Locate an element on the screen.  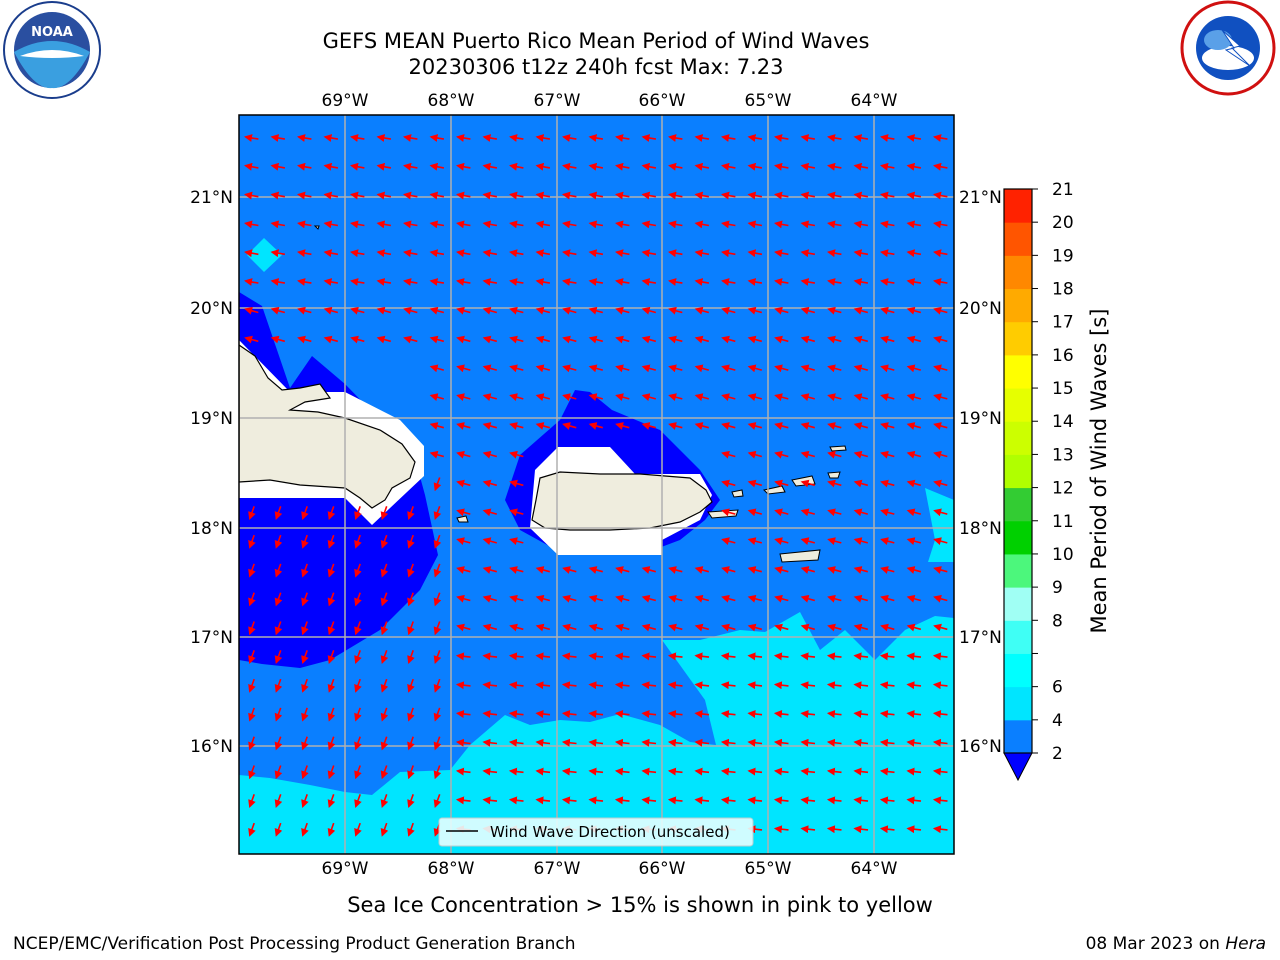
colorbar-segments is located at coordinates (1018, 471).